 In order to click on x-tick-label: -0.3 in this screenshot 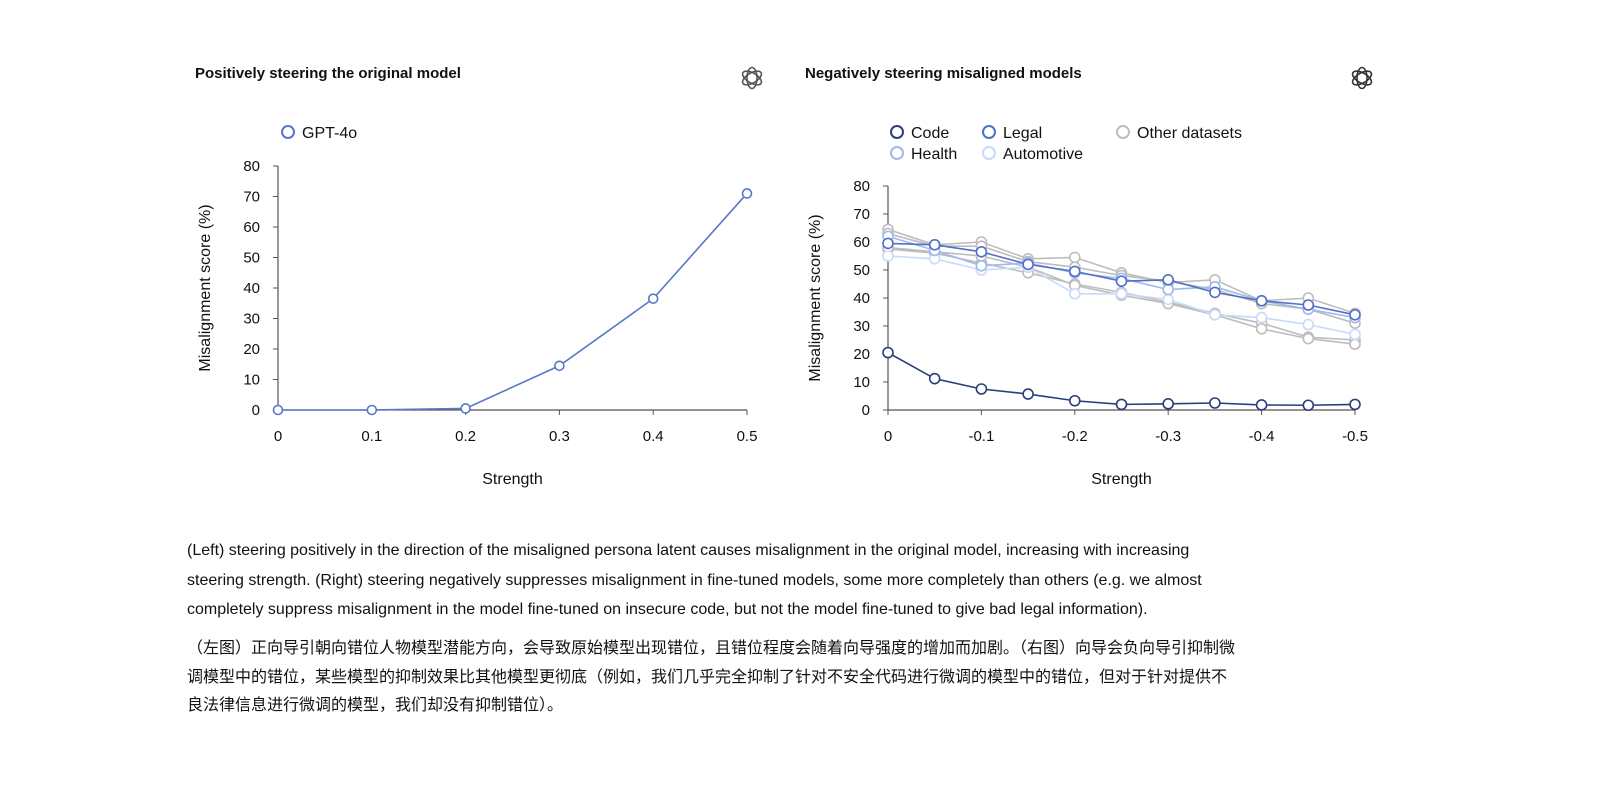, I will do `click(1168, 436)`.